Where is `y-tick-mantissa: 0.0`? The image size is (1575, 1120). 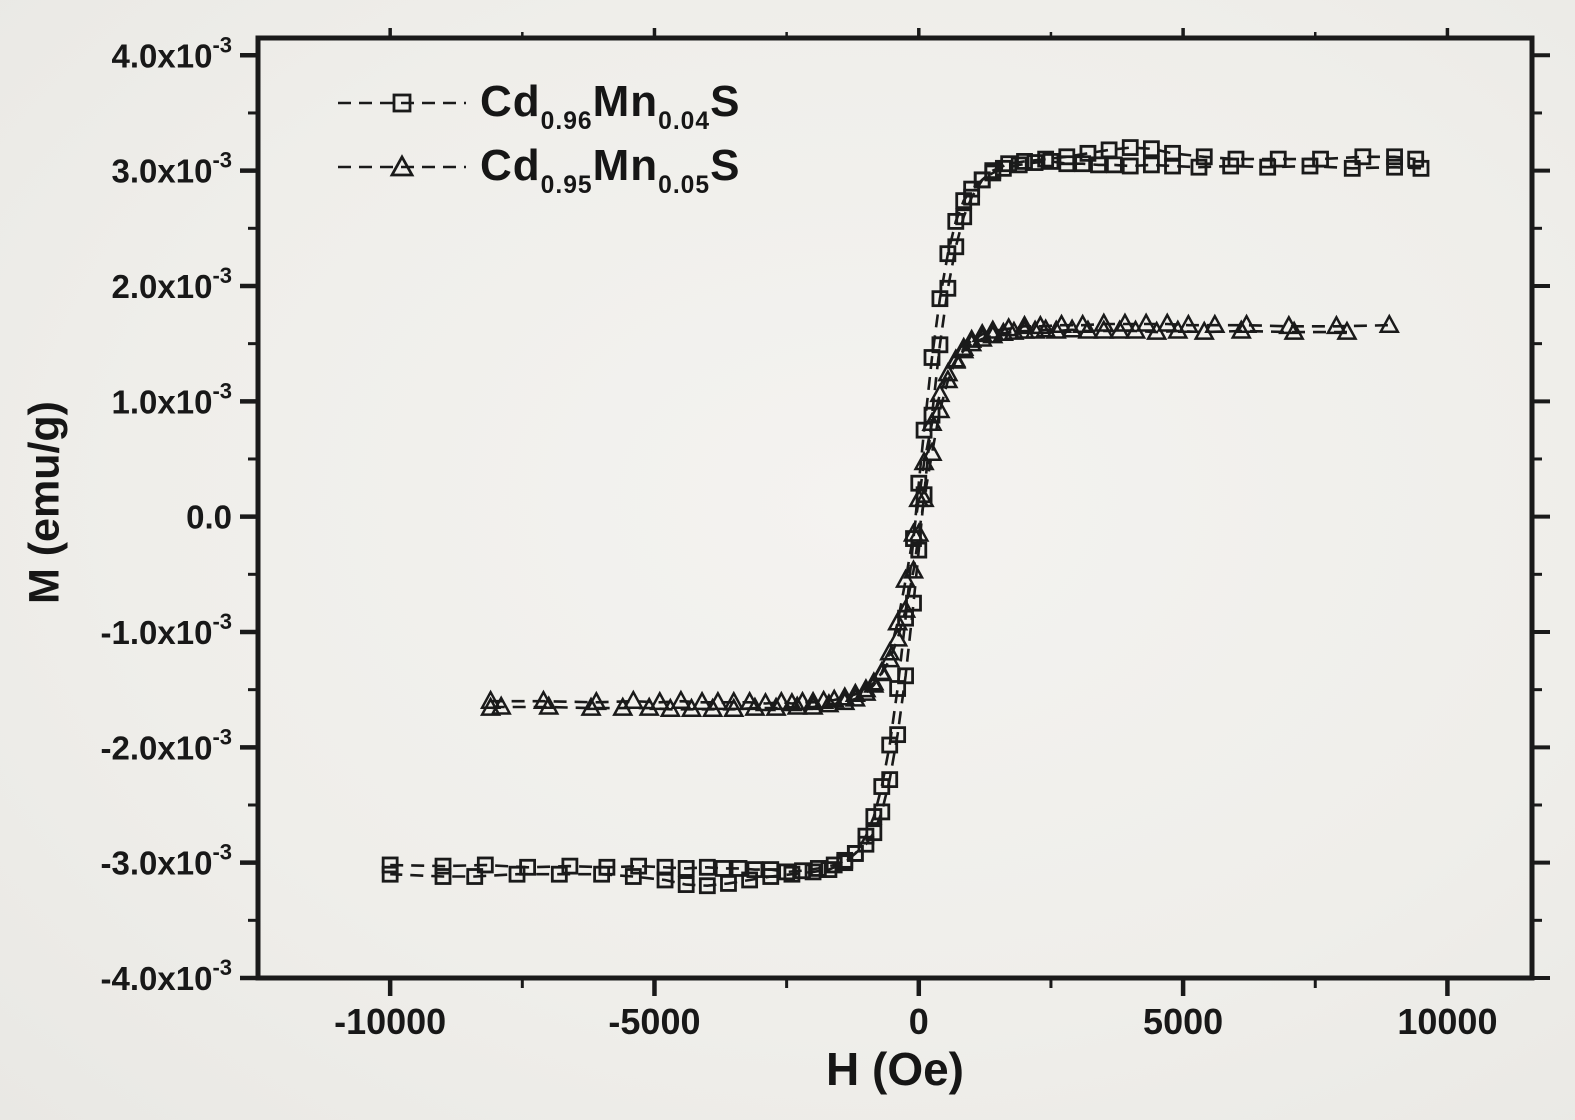 y-tick-mantissa: 0.0 is located at coordinates (209, 517).